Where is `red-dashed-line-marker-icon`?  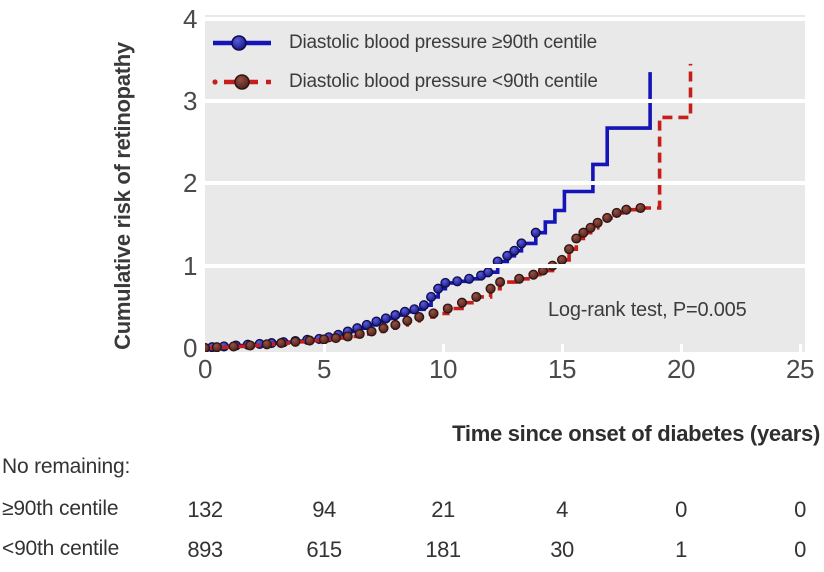
red-dashed-line-marker-icon is located at coordinates (241, 81).